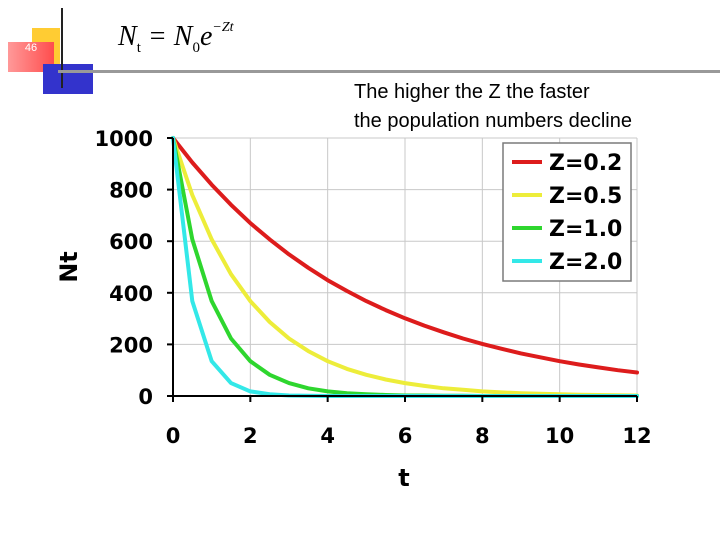  What do you see at coordinates (206, 36) in the screenshot?
I see `formula-base: e` at bounding box center [206, 36].